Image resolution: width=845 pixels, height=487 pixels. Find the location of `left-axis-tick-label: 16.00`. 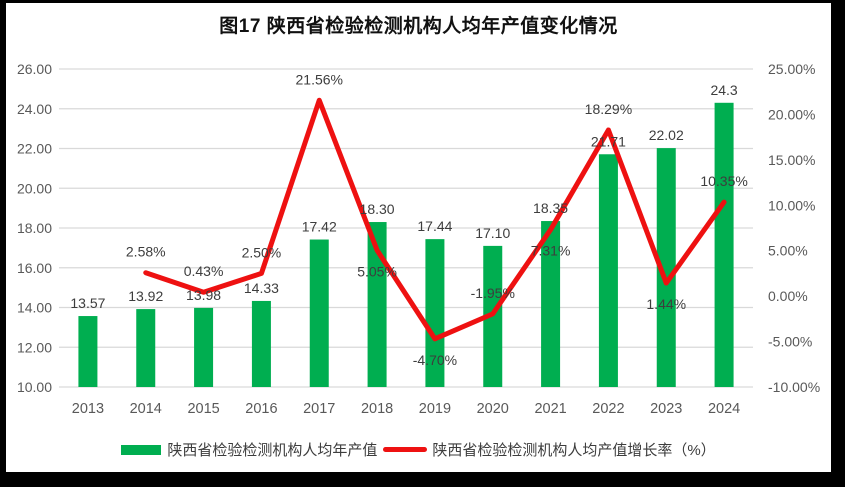

left-axis-tick-label: 16.00 is located at coordinates (34, 268).